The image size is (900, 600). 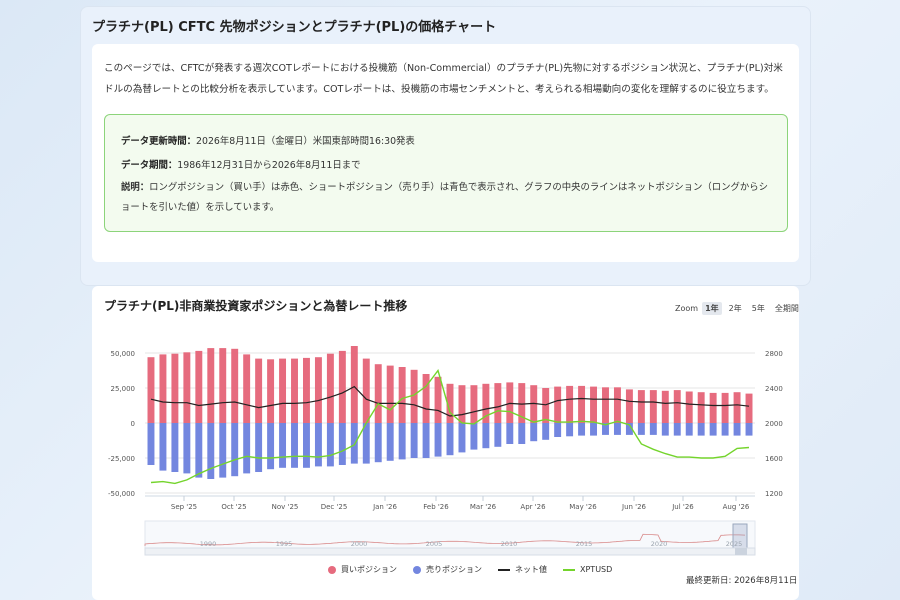 I want to click on legend-price: XPTUSD, so click(x=587, y=569).